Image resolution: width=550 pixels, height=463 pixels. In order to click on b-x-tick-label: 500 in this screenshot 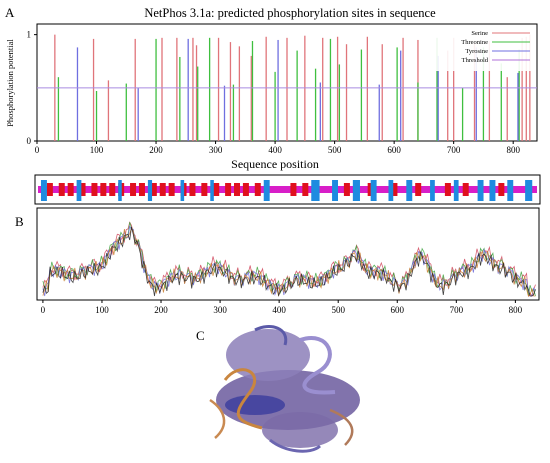, I will do `click(338, 310)`.